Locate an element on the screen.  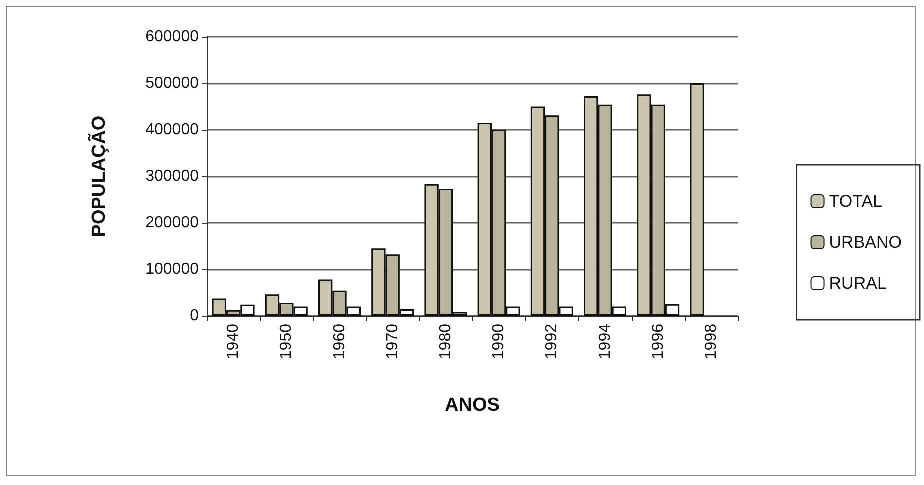
y-tick-label: 200000 is located at coordinates (173, 223).